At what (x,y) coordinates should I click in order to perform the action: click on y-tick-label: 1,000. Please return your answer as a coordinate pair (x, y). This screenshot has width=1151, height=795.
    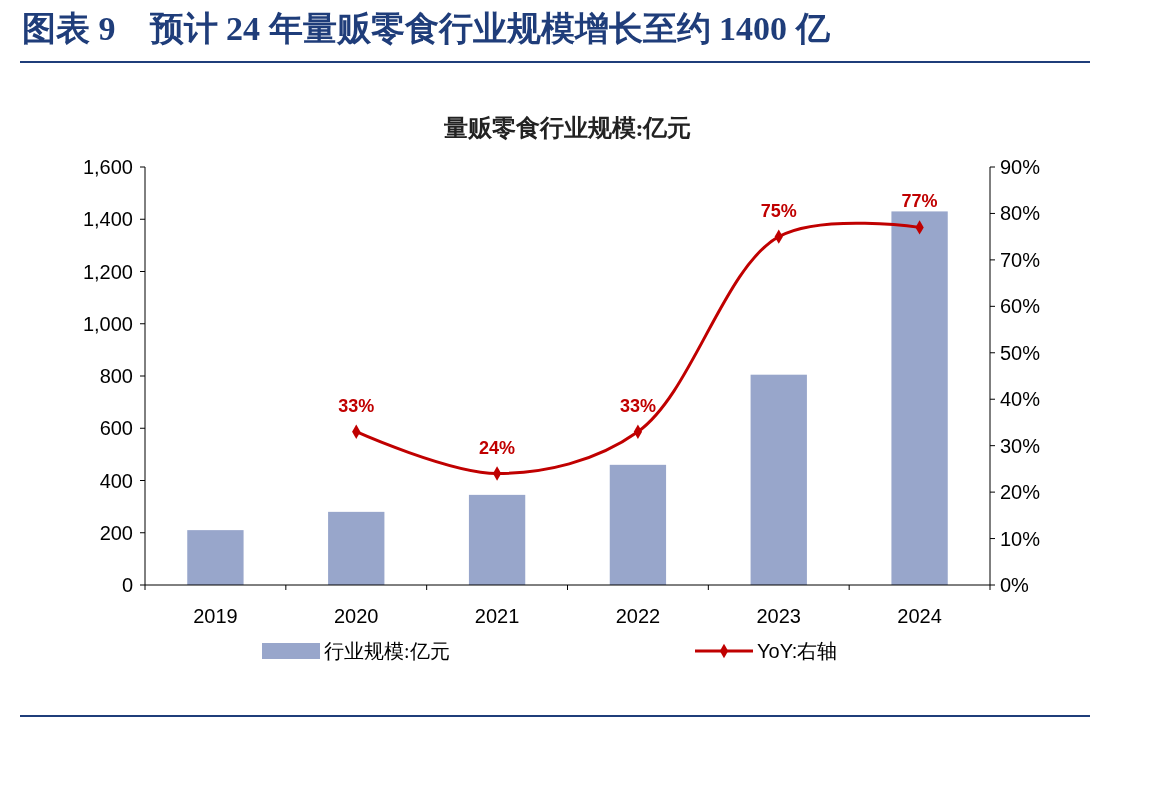
    Looking at the image, I should click on (107, 323).